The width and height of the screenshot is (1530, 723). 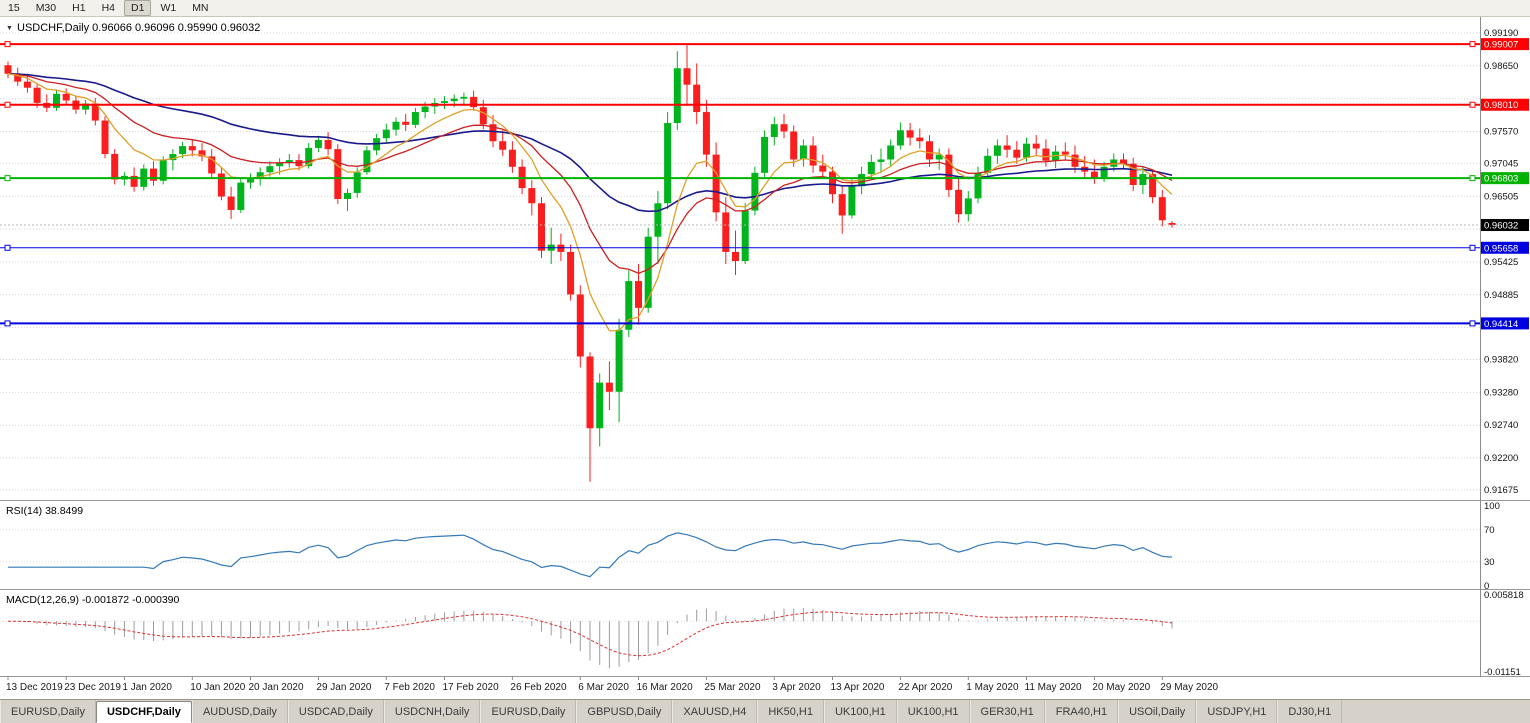 What do you see at coordinates (858, 687) in the screenshot?
I see `date-tick-label: 13 Apr 2020` at bounding box center [858, 687].